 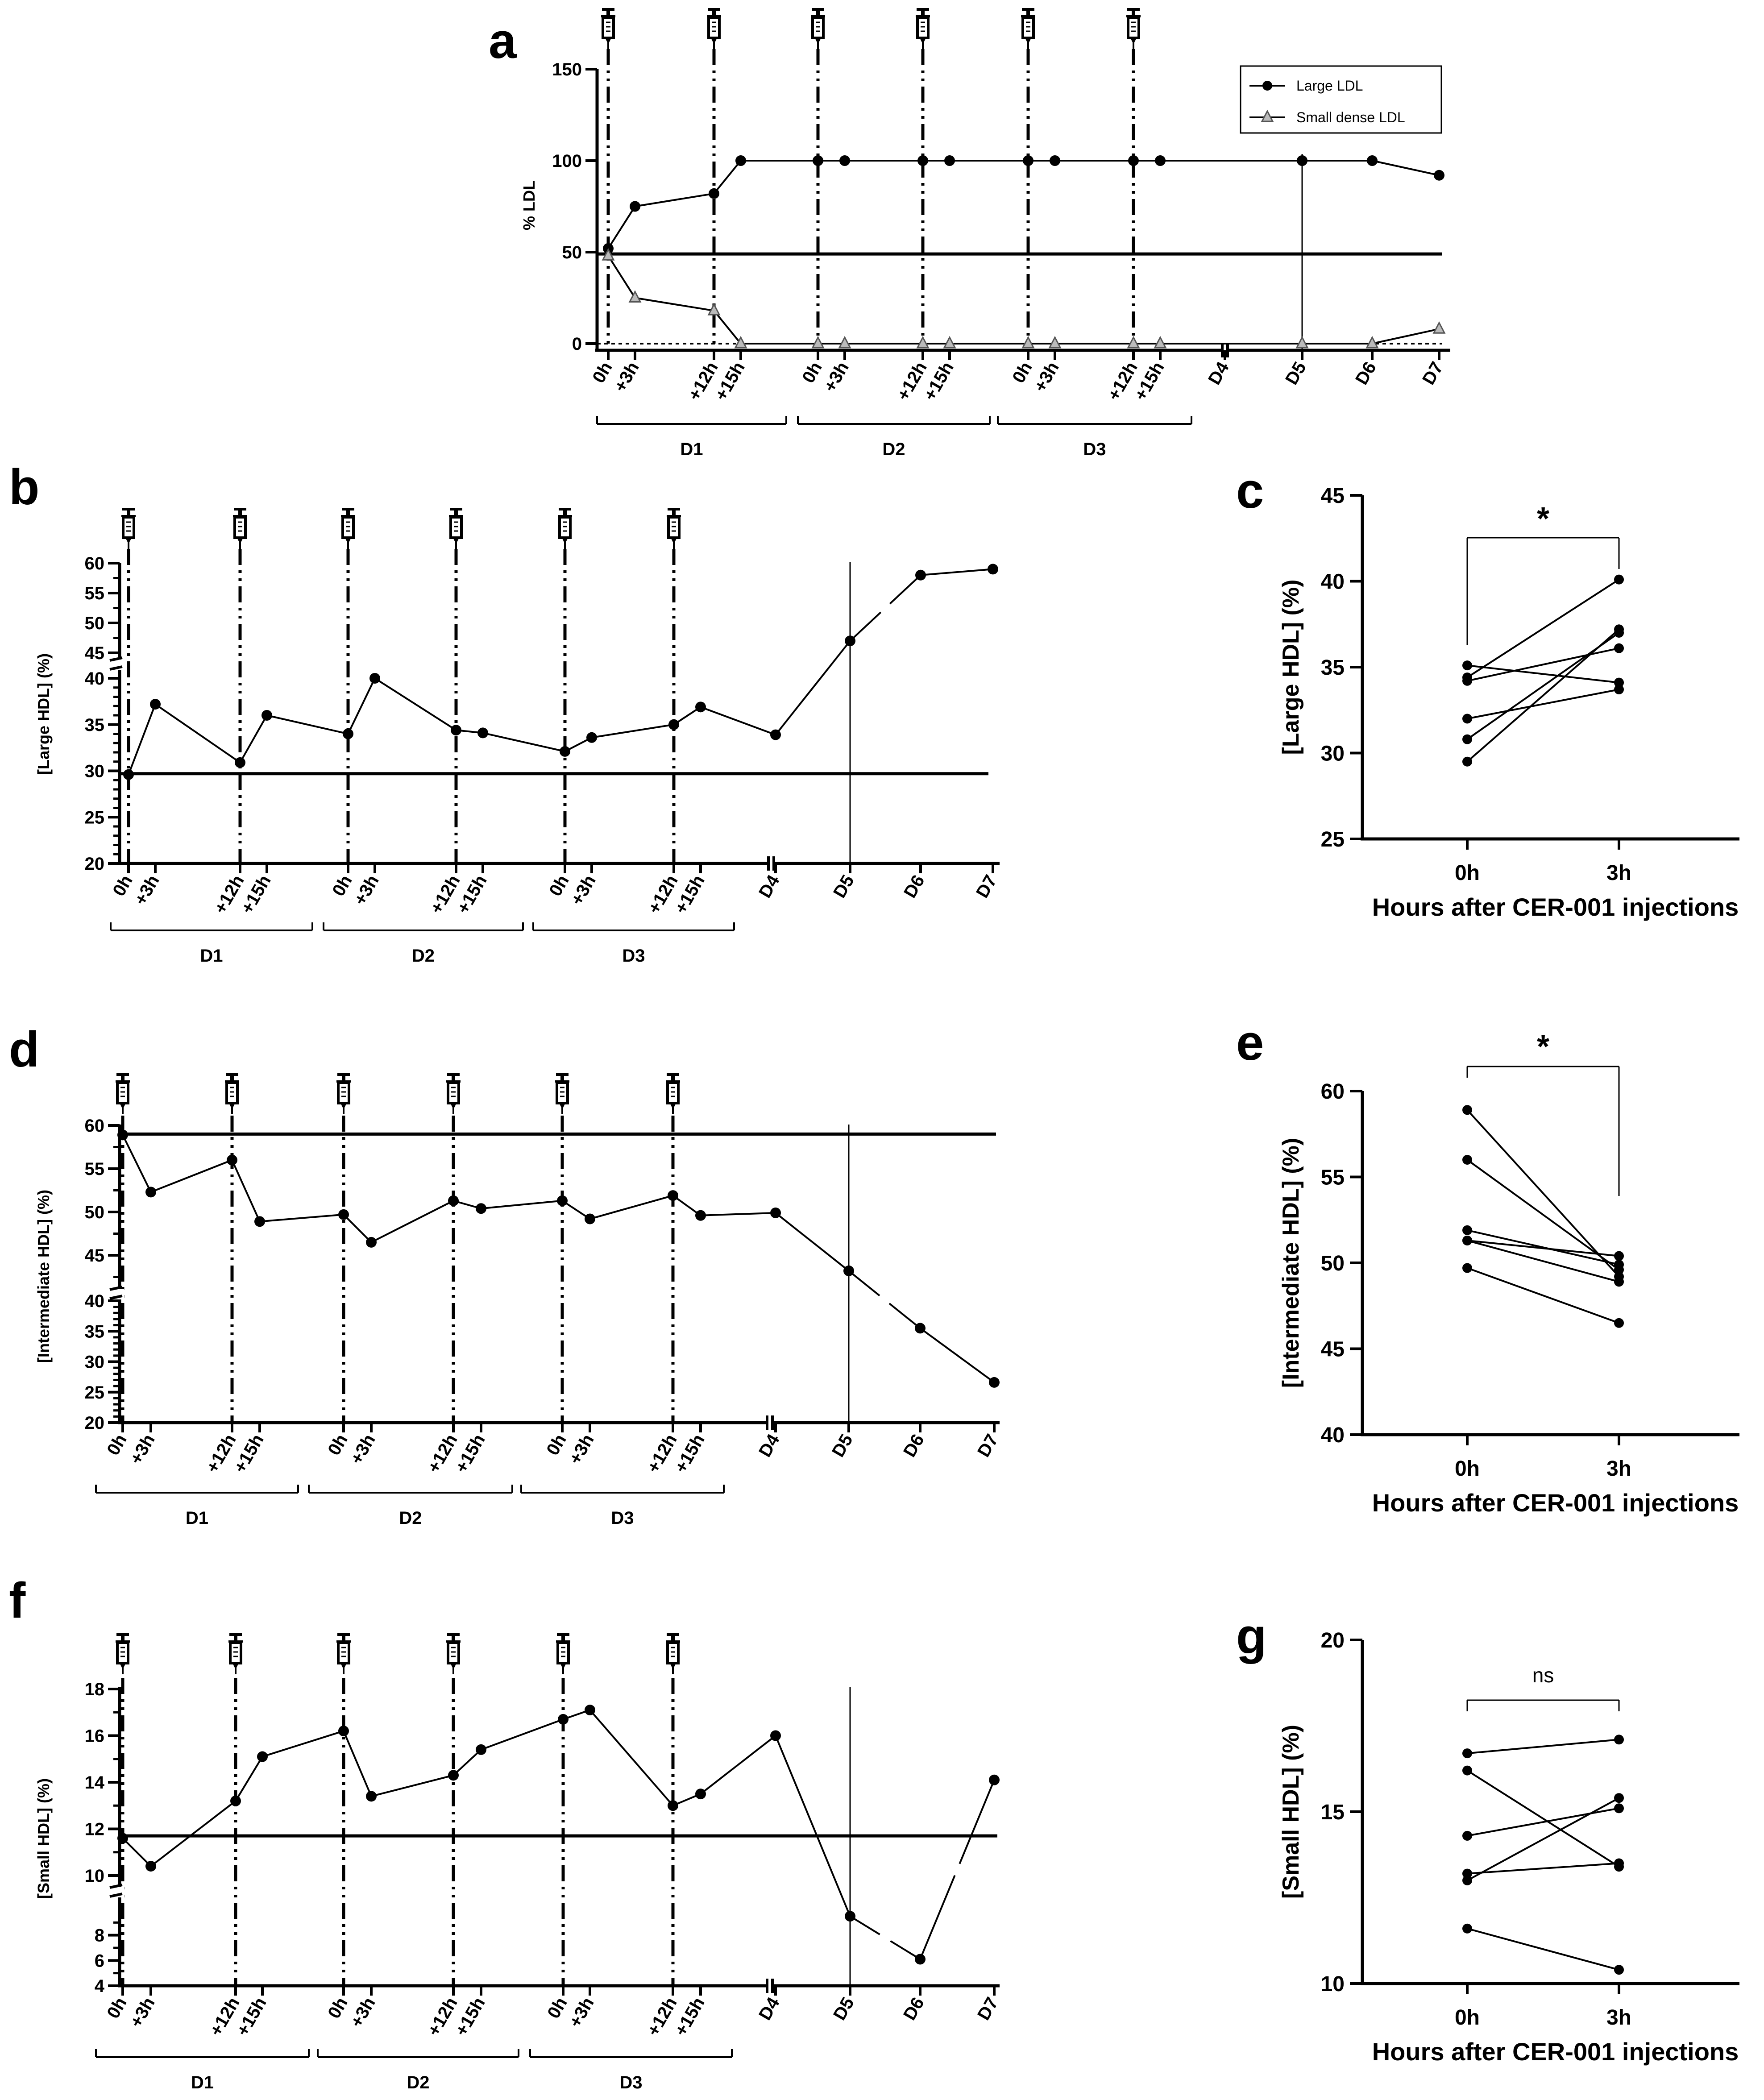 I want to click on x-tick-label: +15h, so click(x=251, y=2017).